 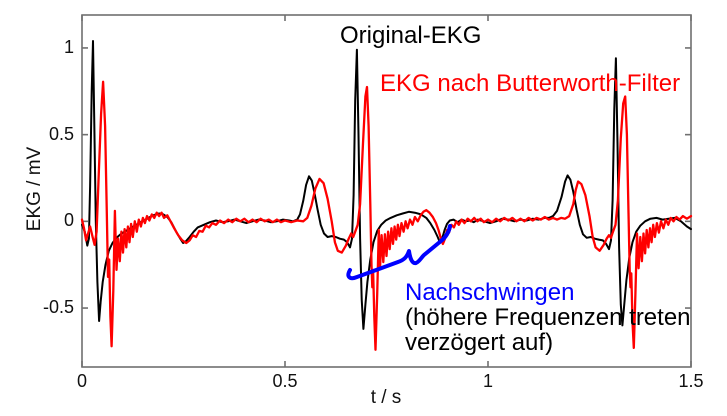 I want to click on y-axis-label: EKG / mV, so click(x=34, y=189).